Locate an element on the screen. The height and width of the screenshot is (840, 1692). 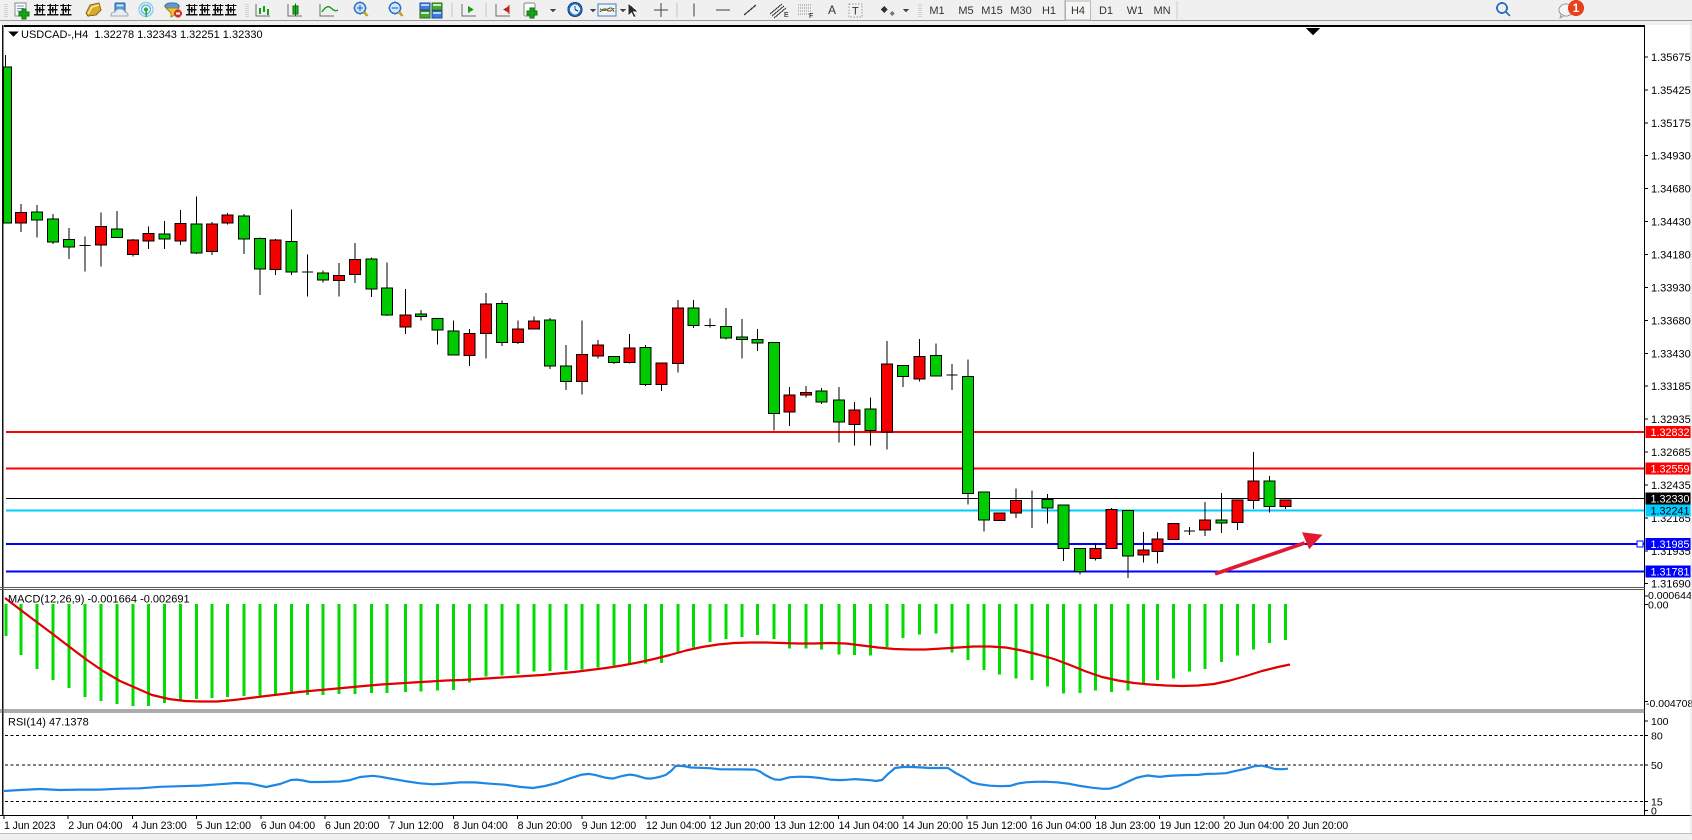
svg-text: 18 Jun 23:00 is located at coordinates (1125, 826).